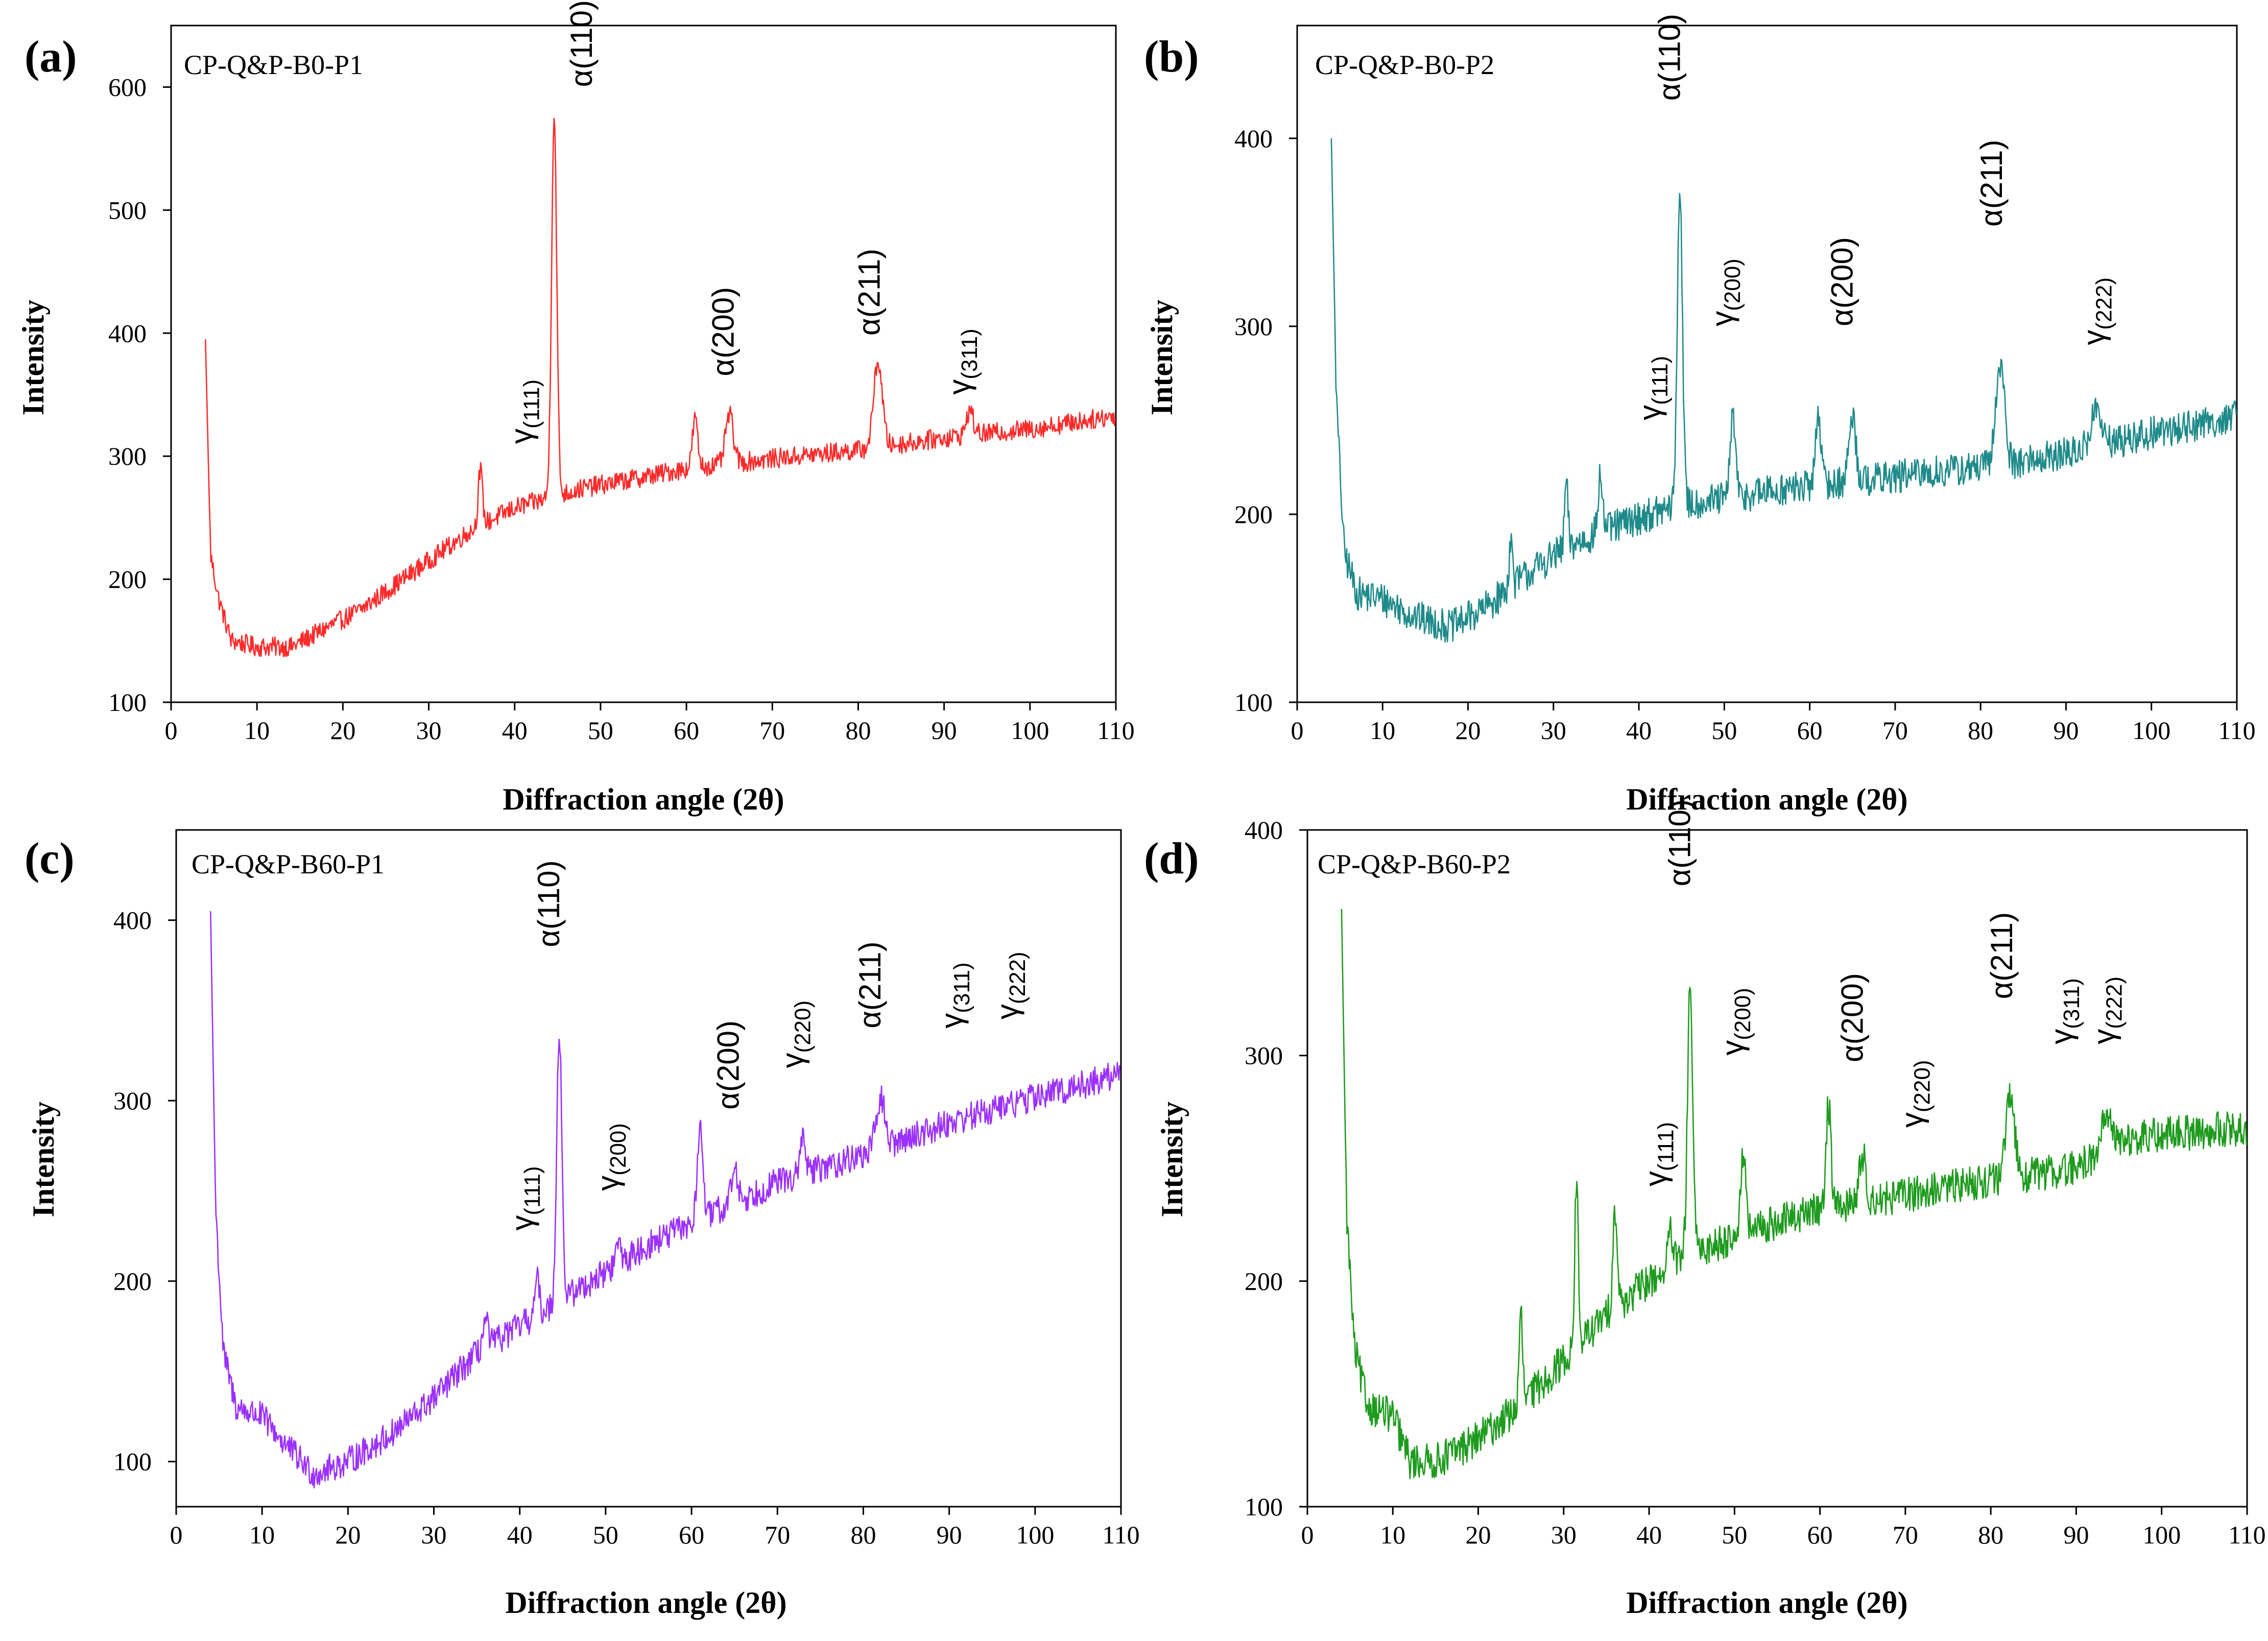 The height and width of the screenshot is (1641, 2268). What do you see at coordinates (1030, 730) in the screenshot?
I see `x-tick-label: 100` at bounding box center [1030, 730].